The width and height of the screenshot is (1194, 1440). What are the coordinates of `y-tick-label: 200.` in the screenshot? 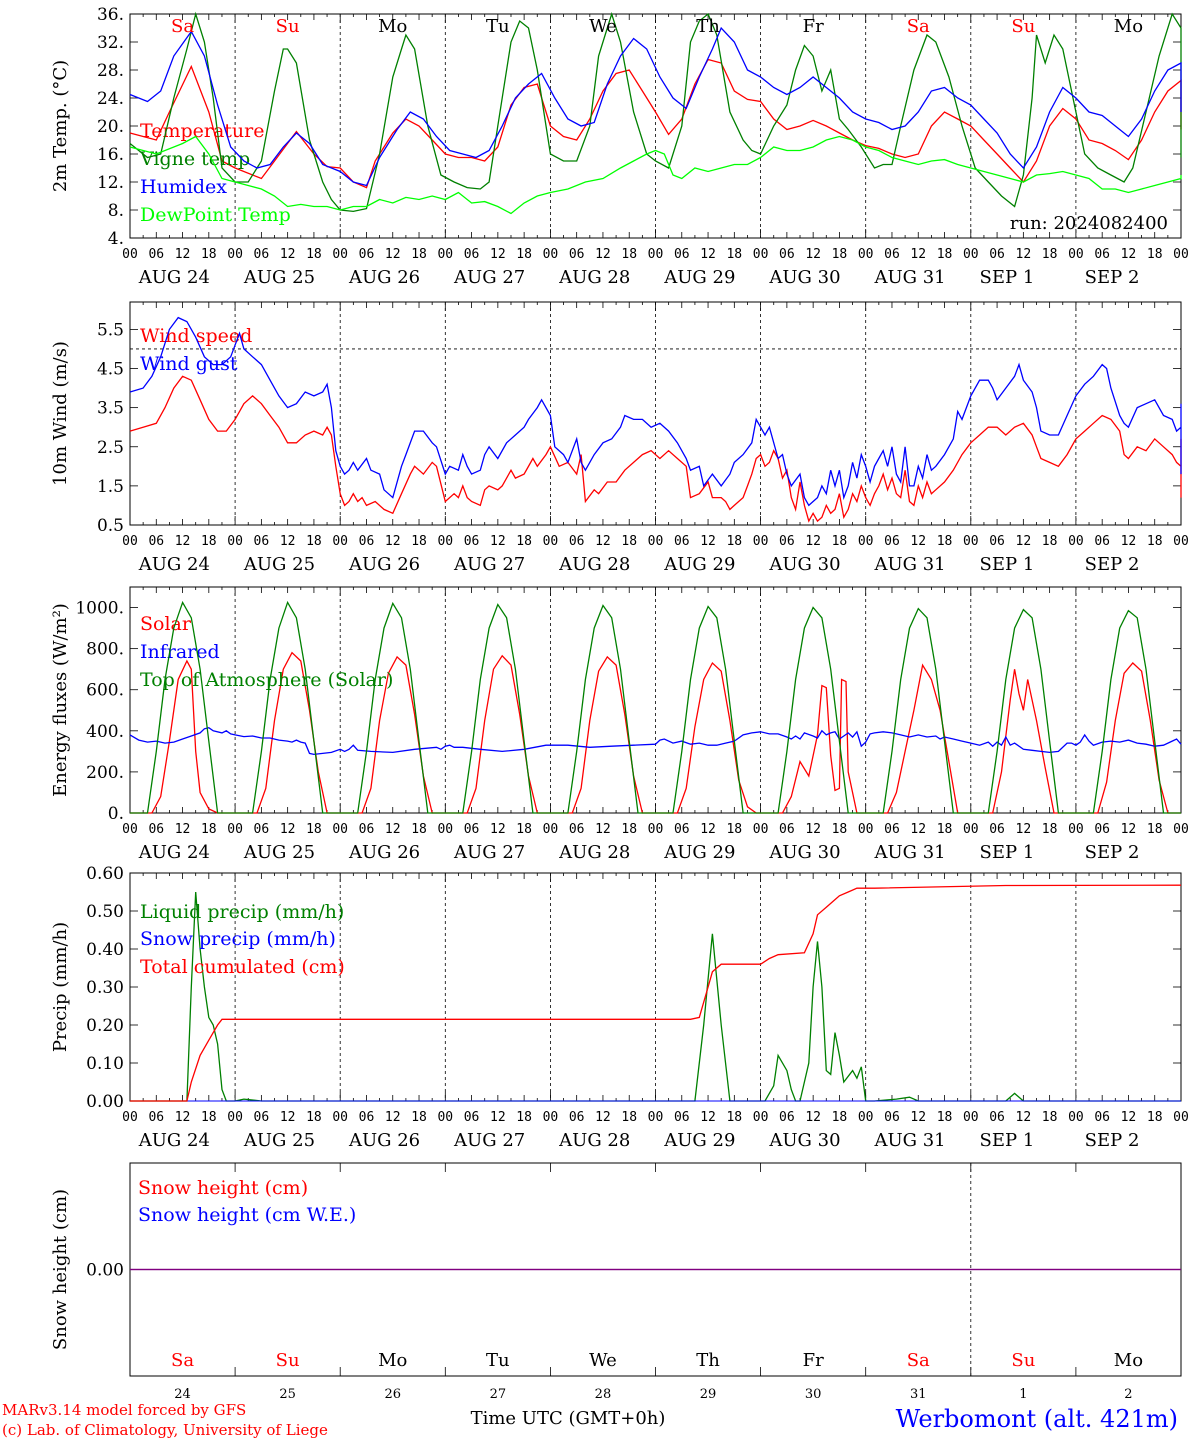 It's located at (105, 773).